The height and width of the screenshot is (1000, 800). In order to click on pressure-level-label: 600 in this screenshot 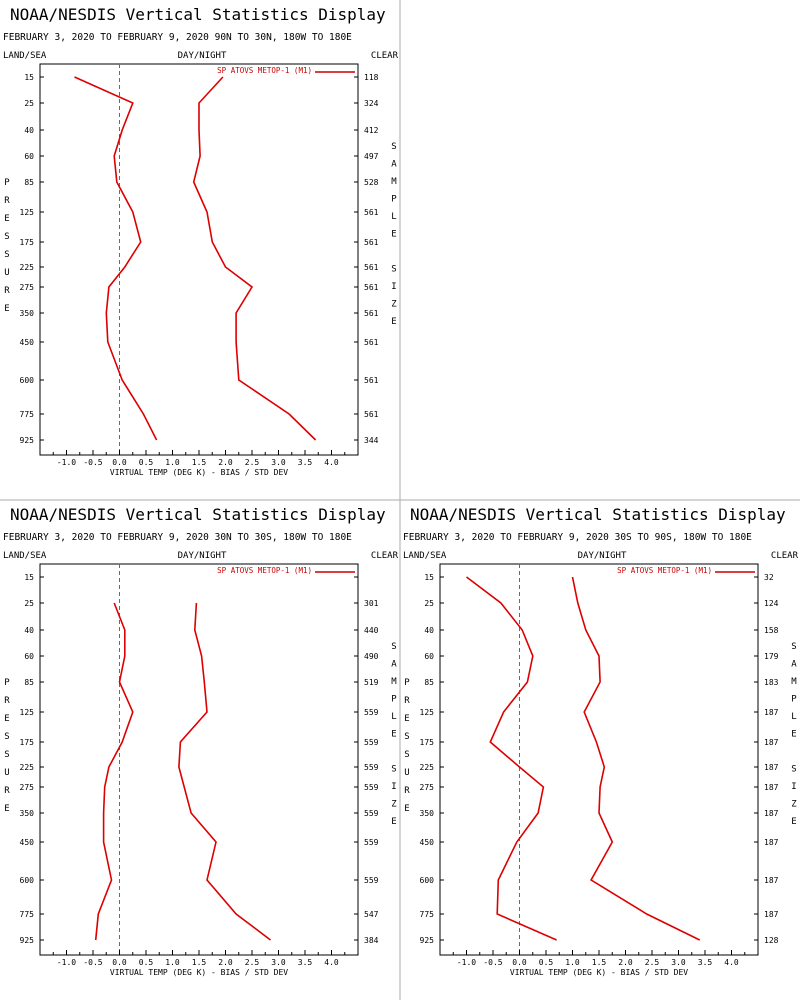, I will do `click(427, 880)`.